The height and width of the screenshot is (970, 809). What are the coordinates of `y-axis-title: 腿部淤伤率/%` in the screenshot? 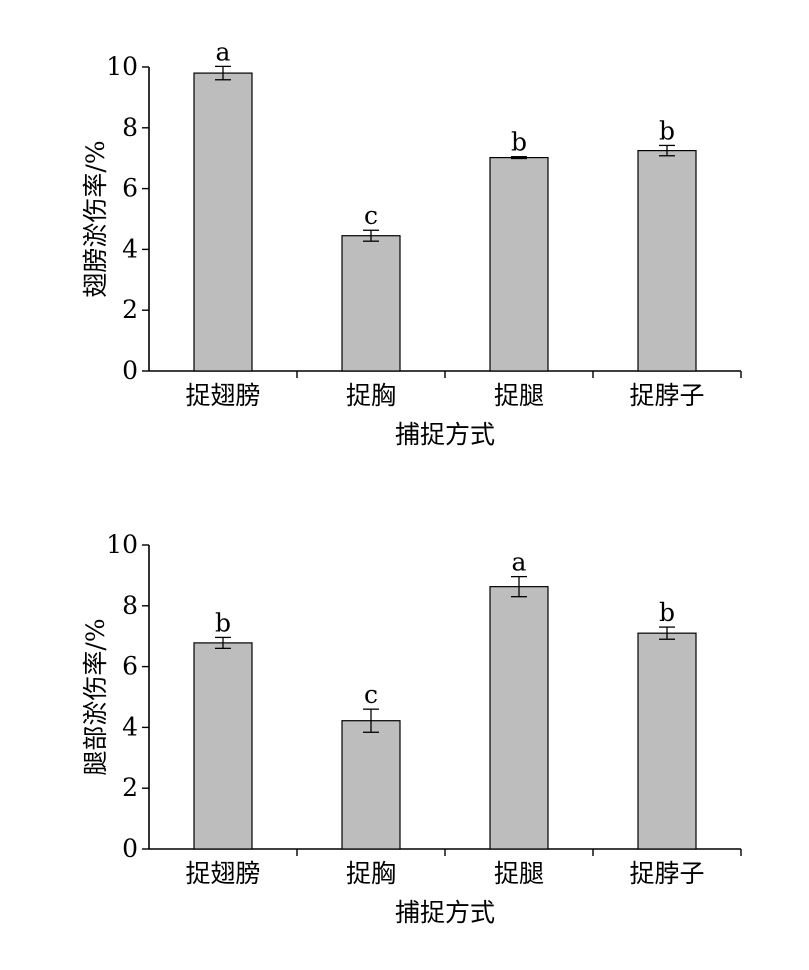 It's located at (95, 696).